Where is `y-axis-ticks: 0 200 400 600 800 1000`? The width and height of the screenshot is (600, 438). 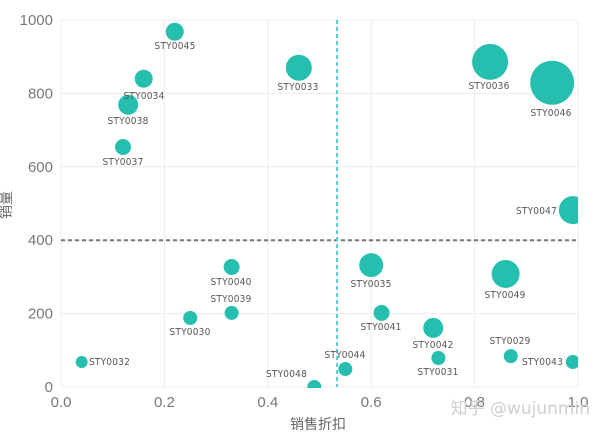 y-axis-ticks: 0 200 400 600 800 1000 is located at coordinates (36, 204).